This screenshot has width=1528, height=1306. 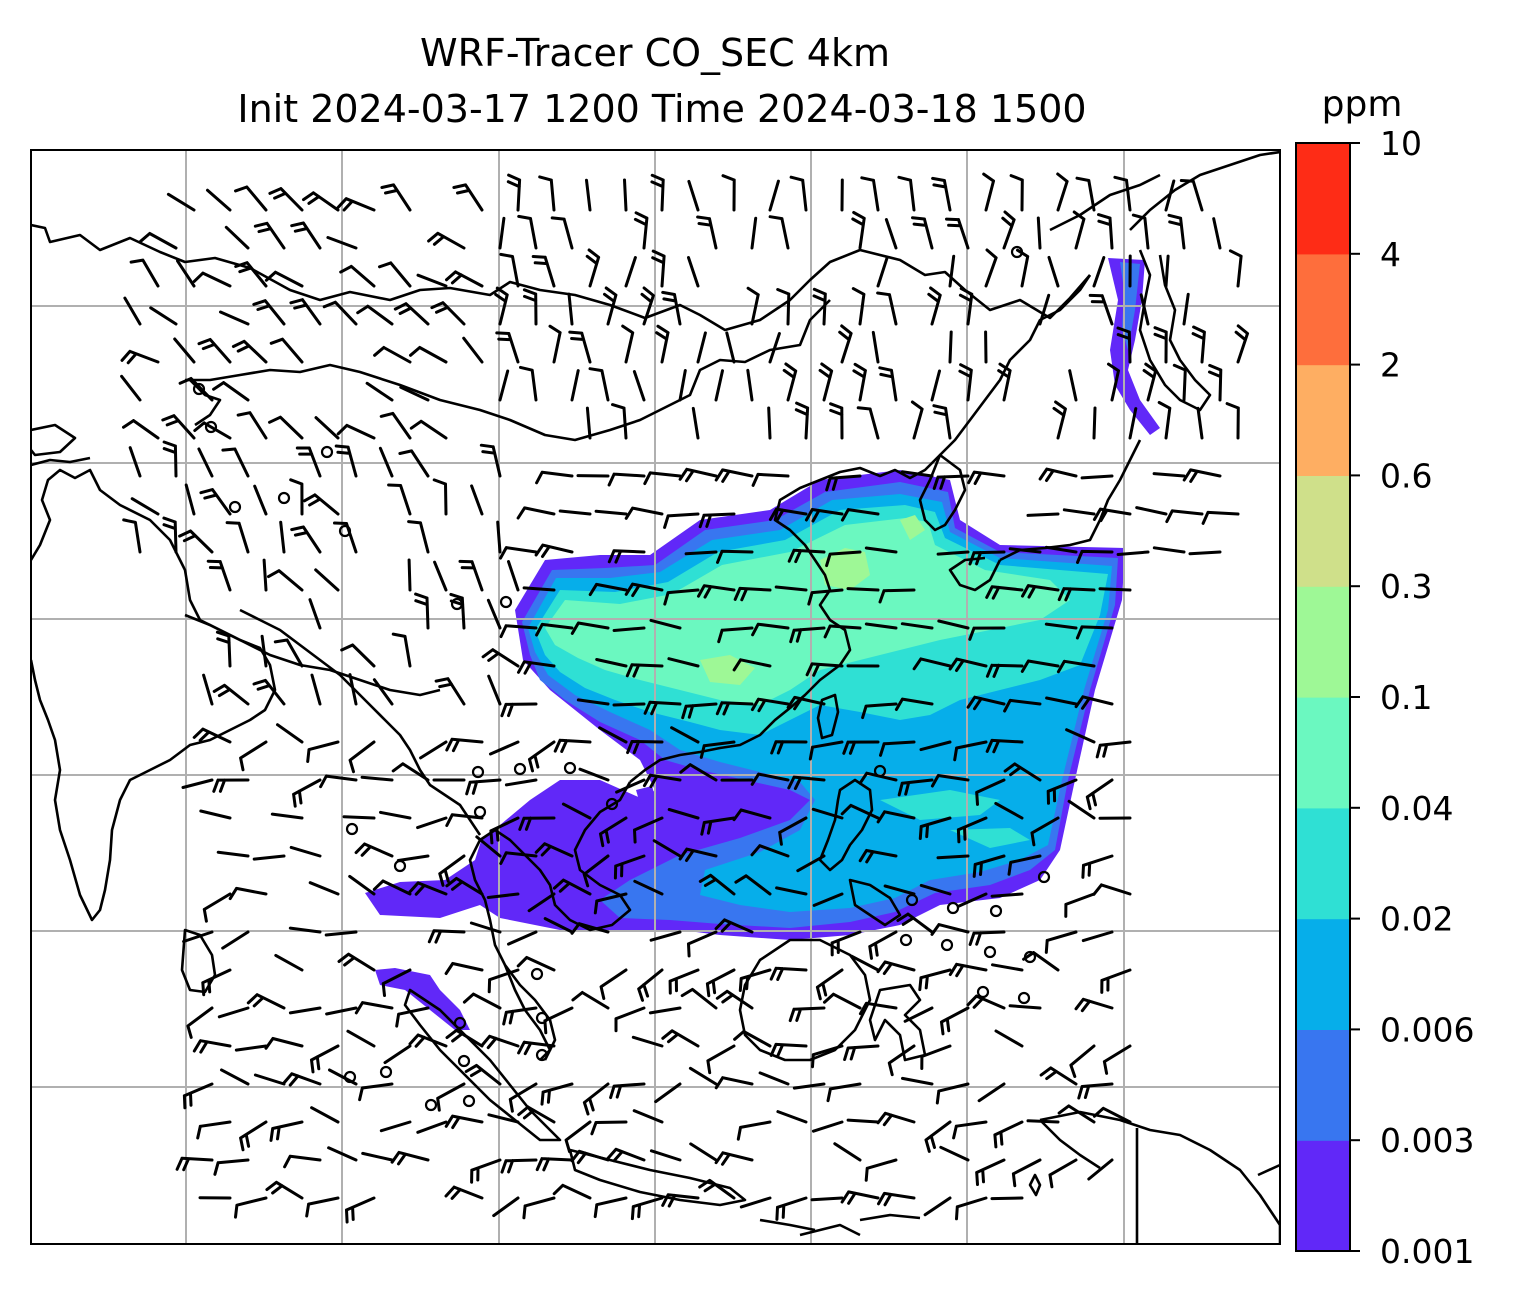 What do you see at coordinates (1406, 586) in the screenshot?
I see `colorbar-tick-label: 0.3` at bounding box center [1406, 586].